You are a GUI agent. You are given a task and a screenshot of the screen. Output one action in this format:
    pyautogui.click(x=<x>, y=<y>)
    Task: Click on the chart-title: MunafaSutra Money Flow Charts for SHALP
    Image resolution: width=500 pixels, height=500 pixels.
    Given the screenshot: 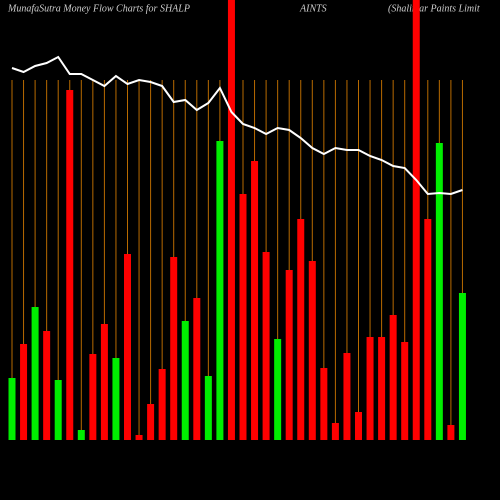 What is the action you would take?
    pyautogui.click(x=98, y=8)
    